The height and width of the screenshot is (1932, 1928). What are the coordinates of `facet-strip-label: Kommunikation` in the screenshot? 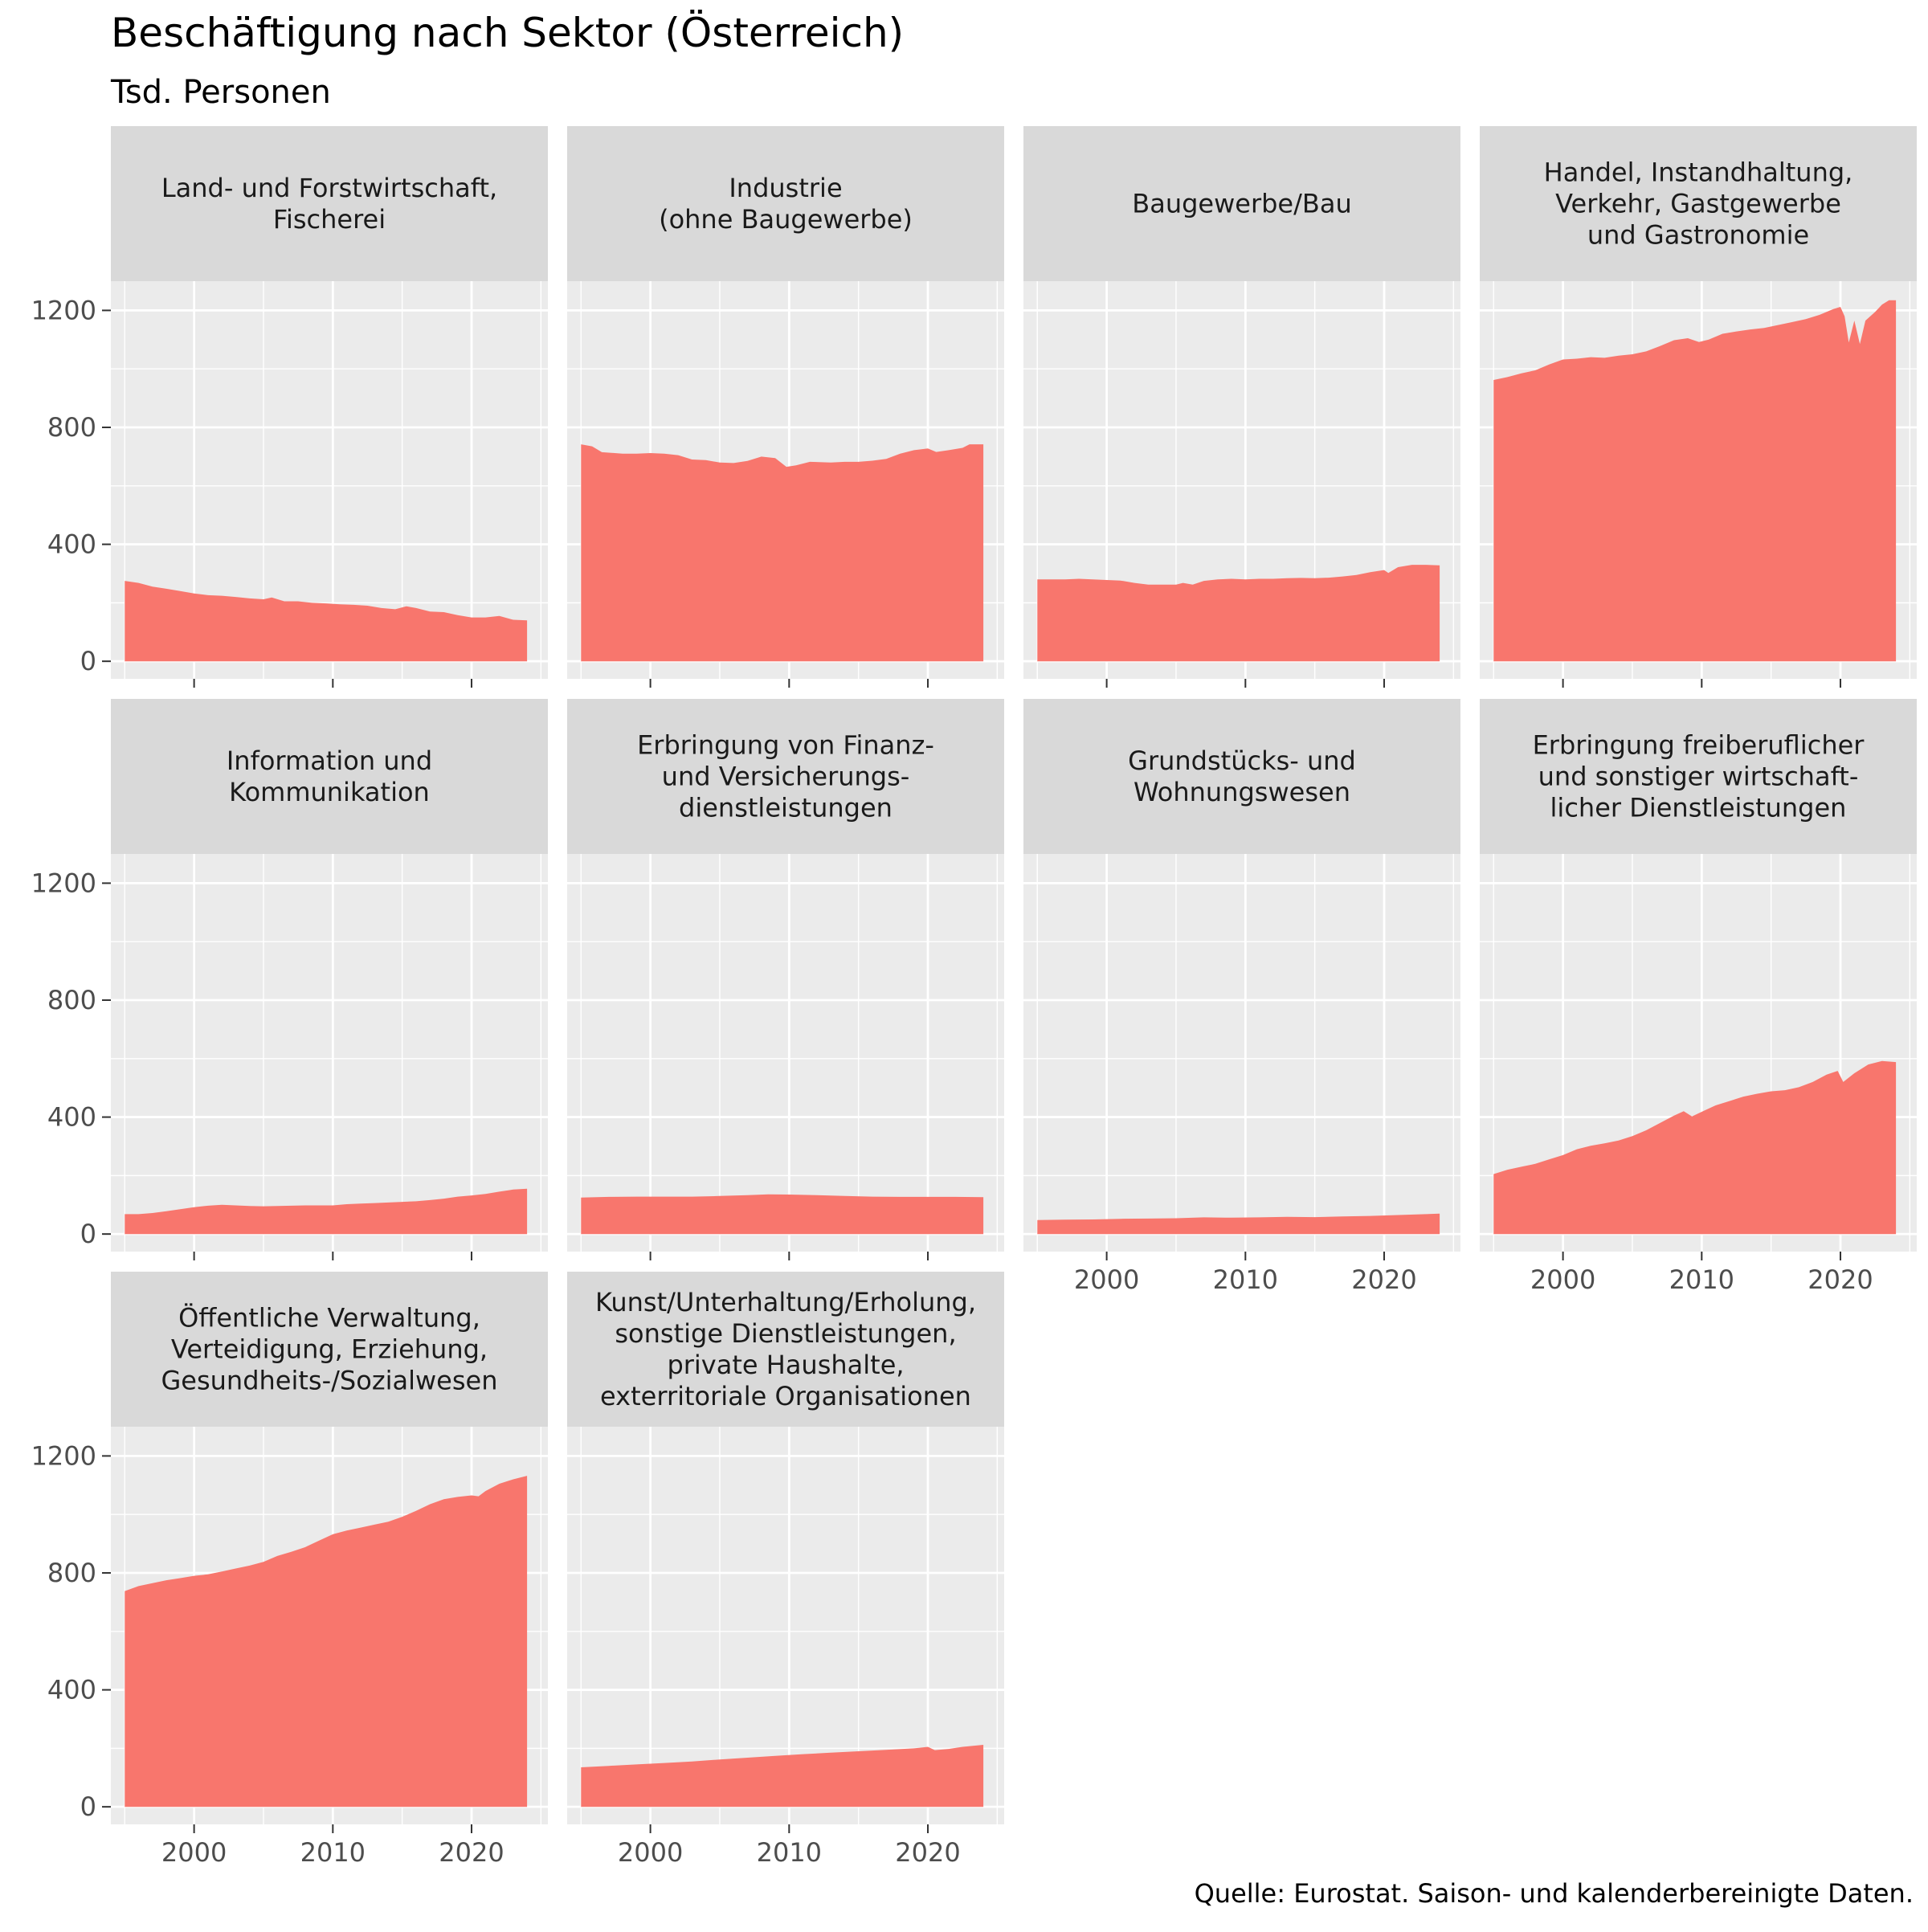 It's located at (329, 792).